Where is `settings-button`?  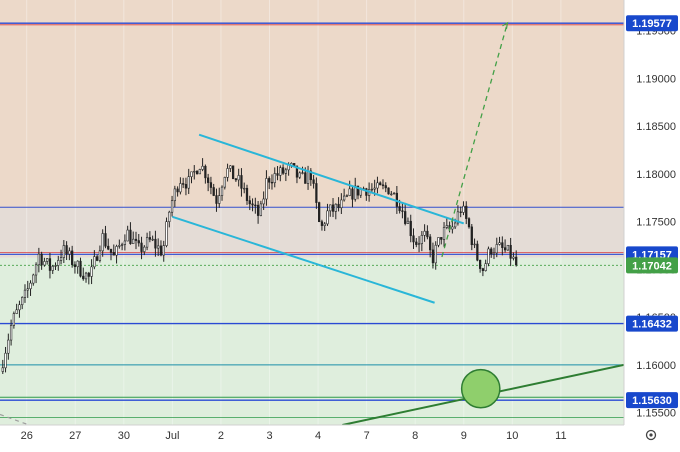
settings-button is located at coordinates (651, 435).